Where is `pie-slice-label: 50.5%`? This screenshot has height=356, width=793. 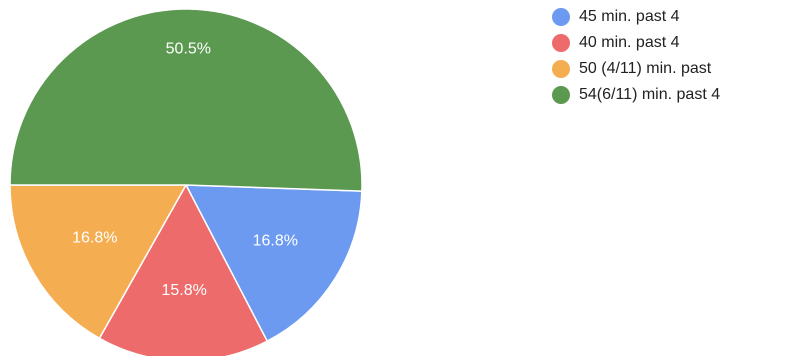 pie-slice-label: 50.5% is located at coordinates (188, 49).